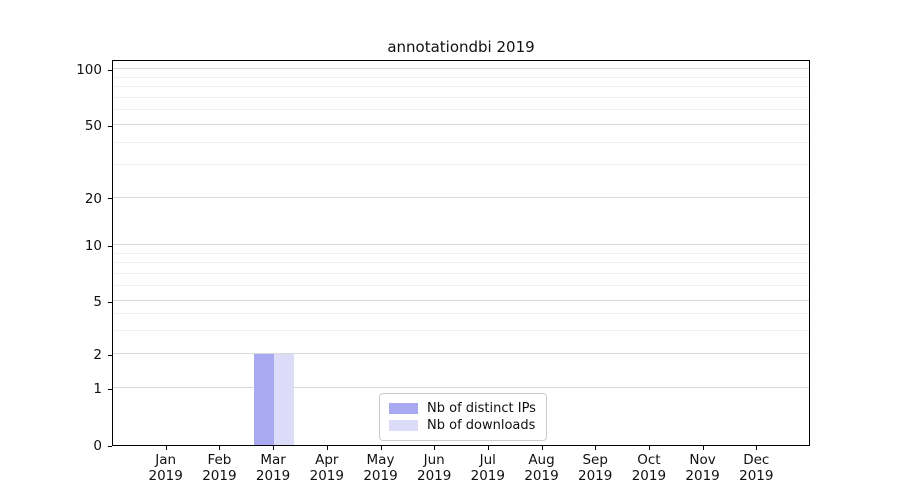  I want to click on legend-rows: Nb of distinct IPs Nb of downloads, so click(462, 417).